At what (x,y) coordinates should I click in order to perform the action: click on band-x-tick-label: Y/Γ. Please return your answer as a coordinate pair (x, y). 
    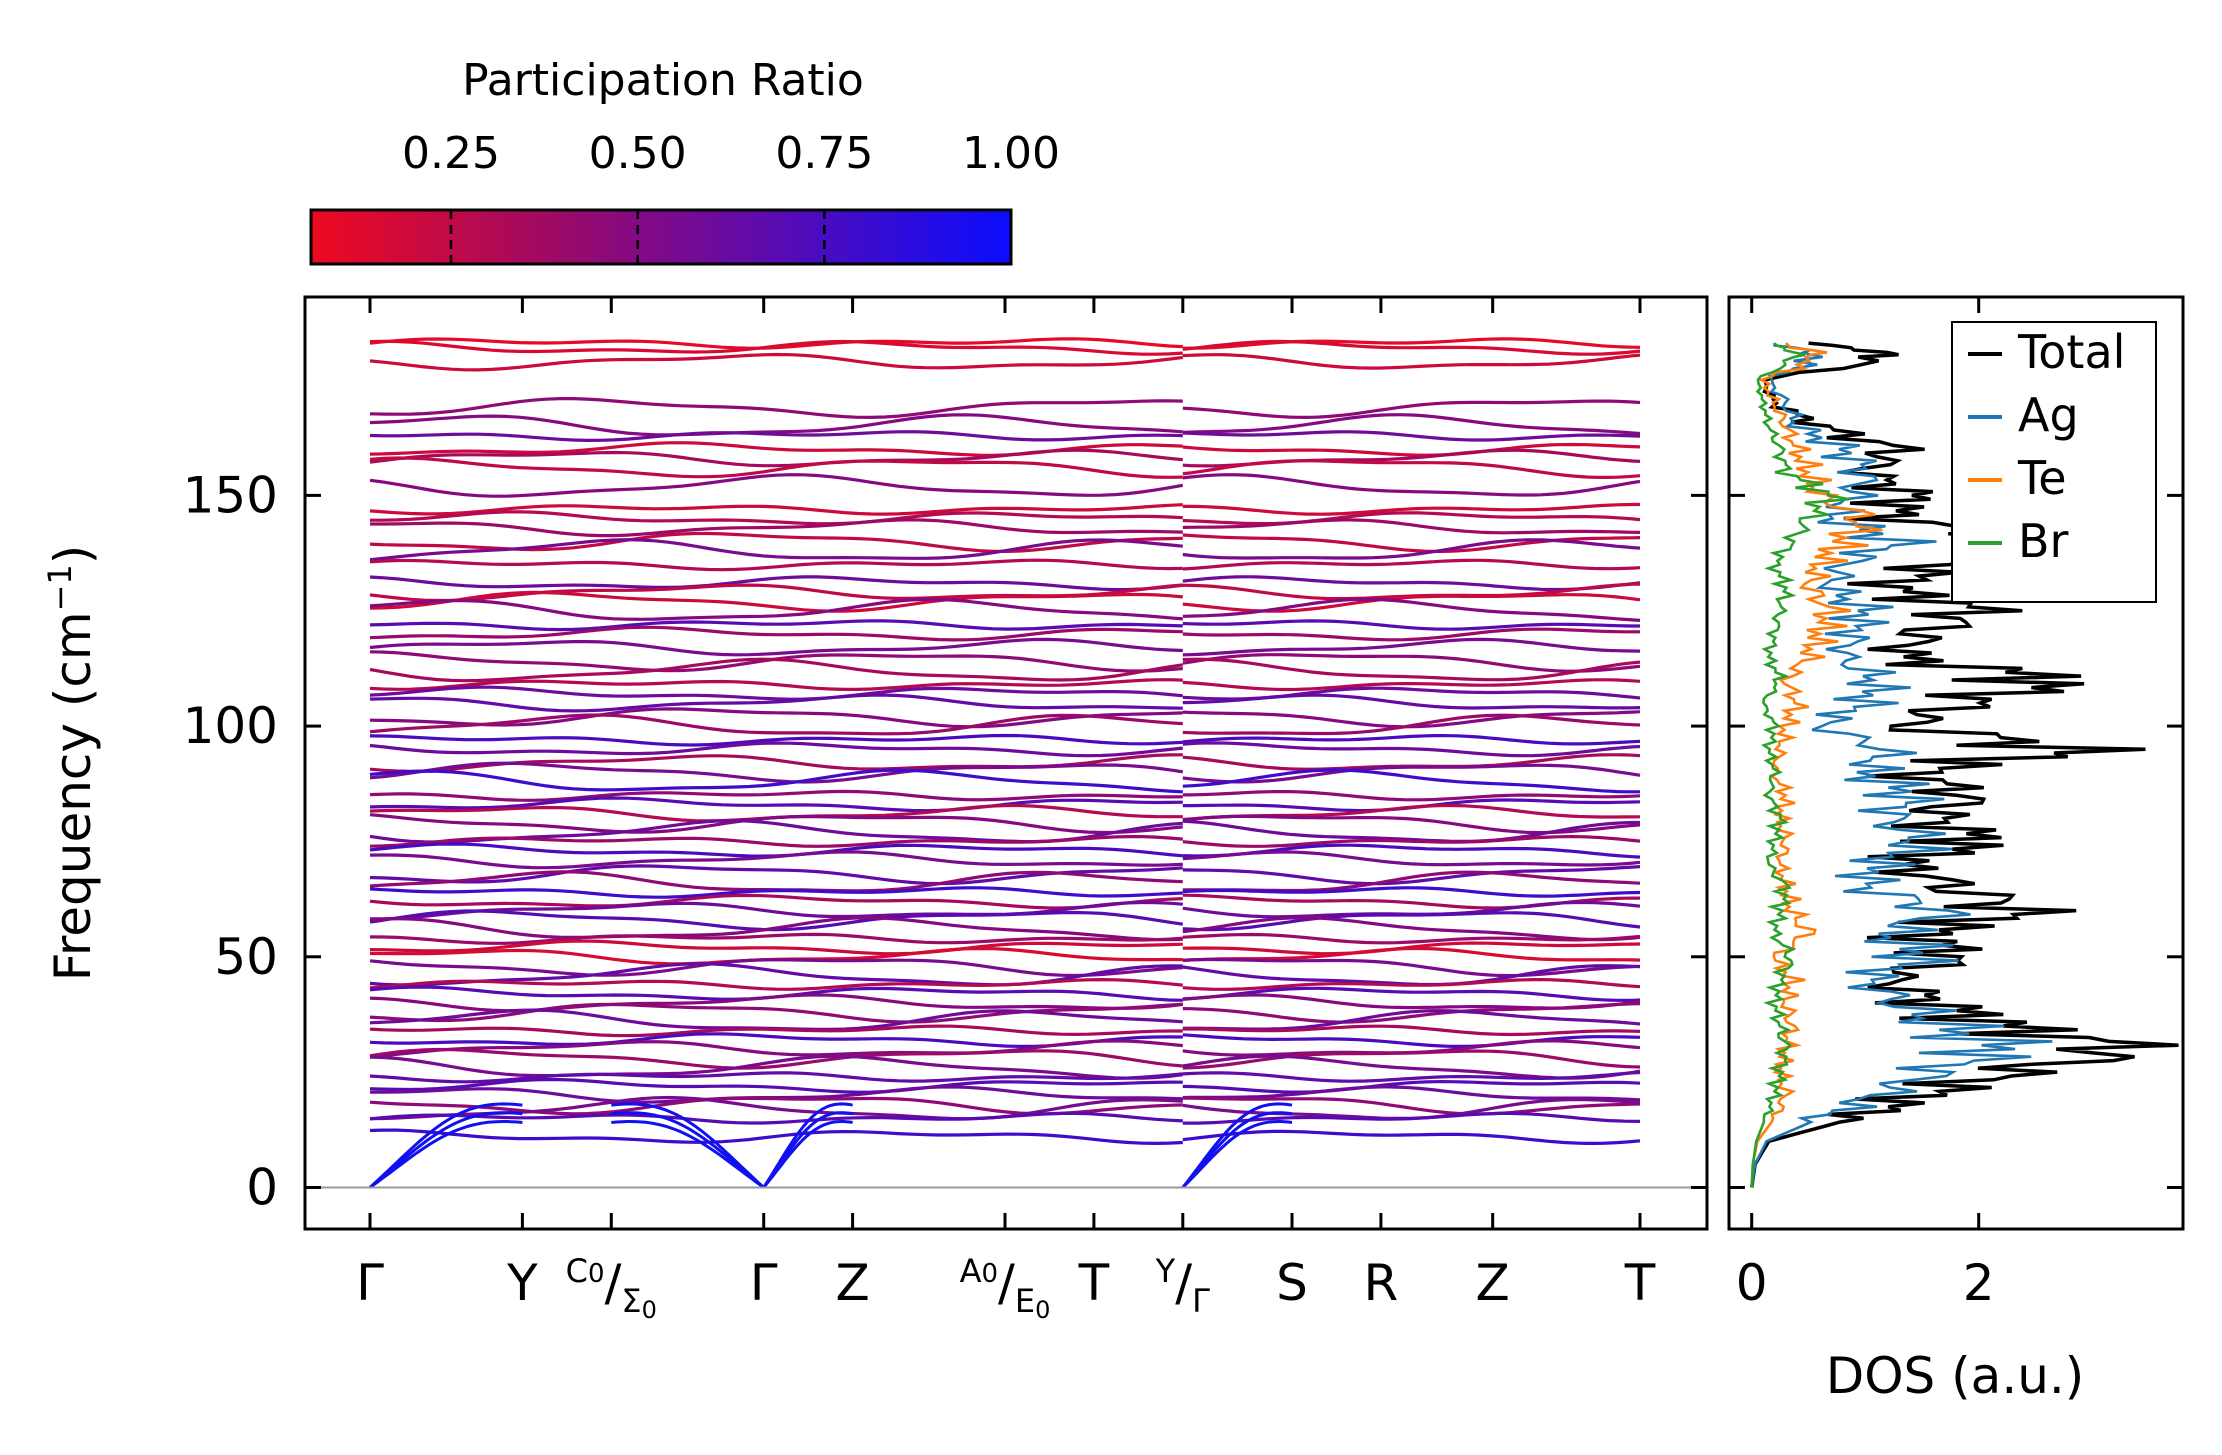
    Looking at the image, I should click on (1182, 1286).